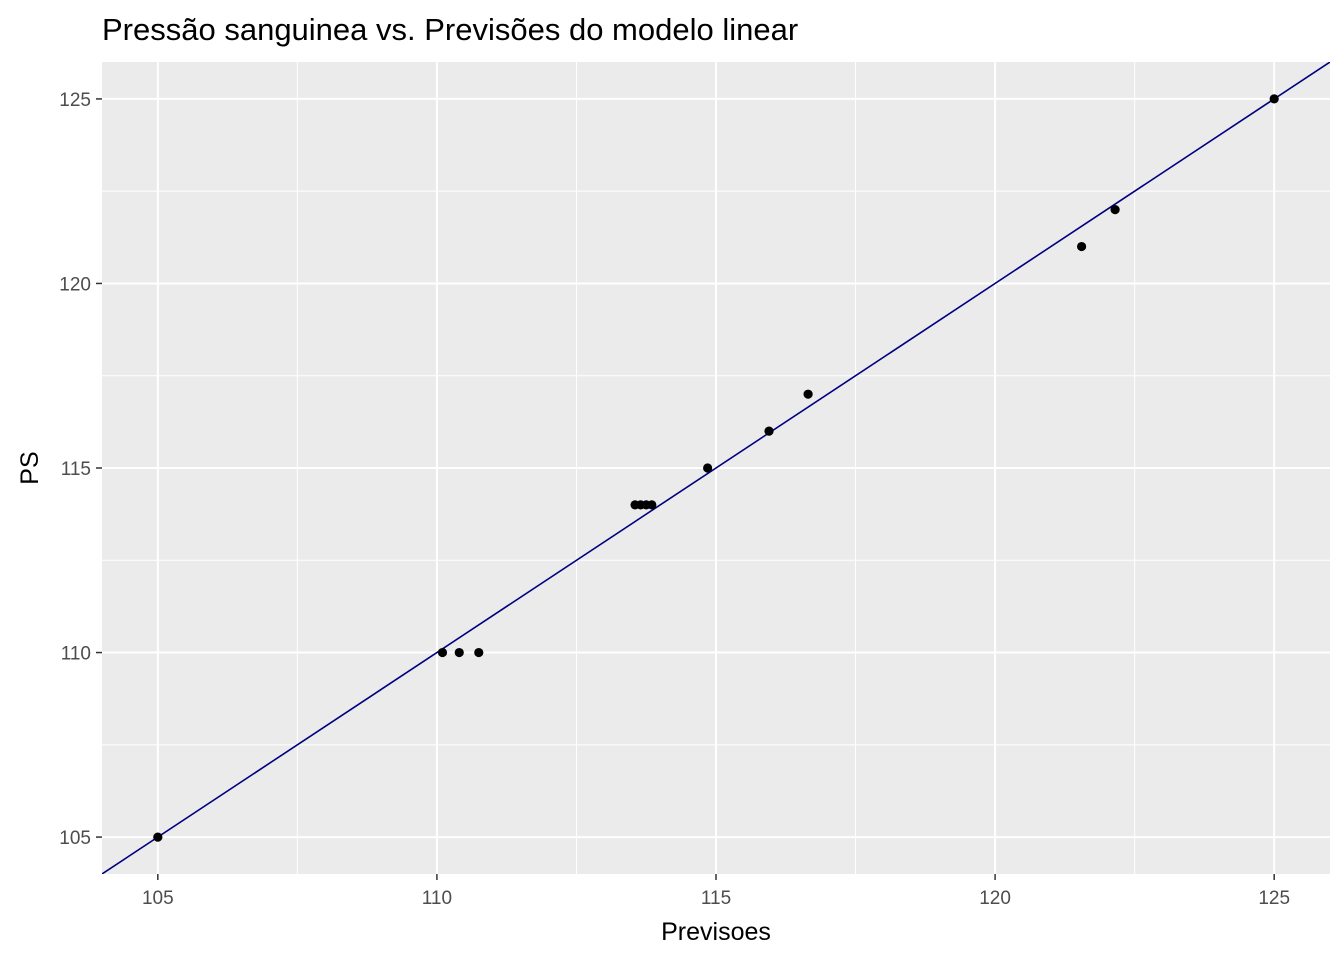 Image resolution: width=1344 pixels, height=960 pixels. What do you see at coordinates (75, 100) in the screenshot?
I see `y-tick-label: 125` at bounding box center [75, 100].